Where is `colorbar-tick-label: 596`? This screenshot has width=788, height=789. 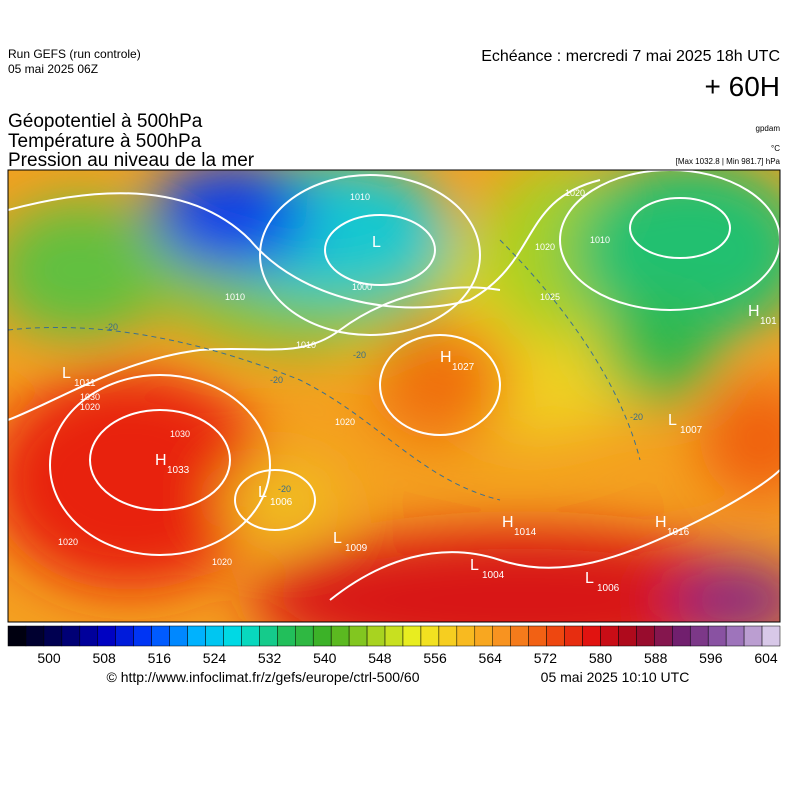
colorbar-tick-label: 596 is located at coordinates (711, 658).